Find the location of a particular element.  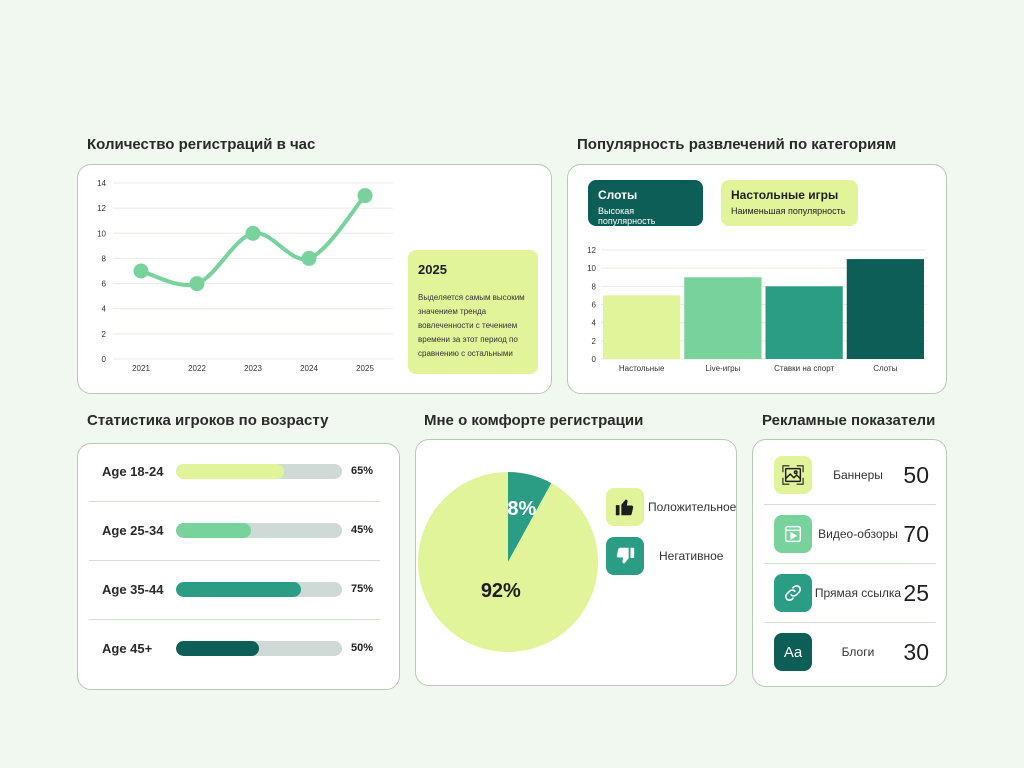

tag-top-sub: Высокая популярность is located at coordinates (627, 216).